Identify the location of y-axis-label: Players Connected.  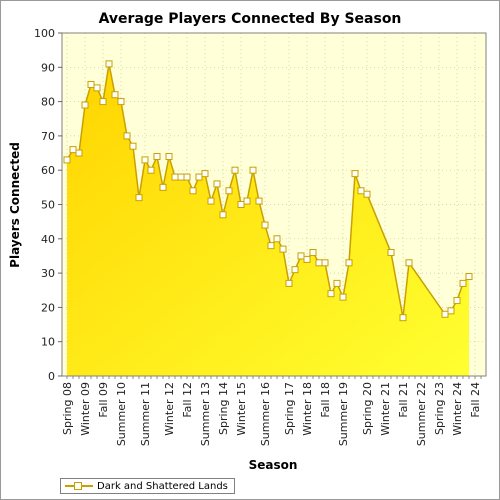
(15, 205).